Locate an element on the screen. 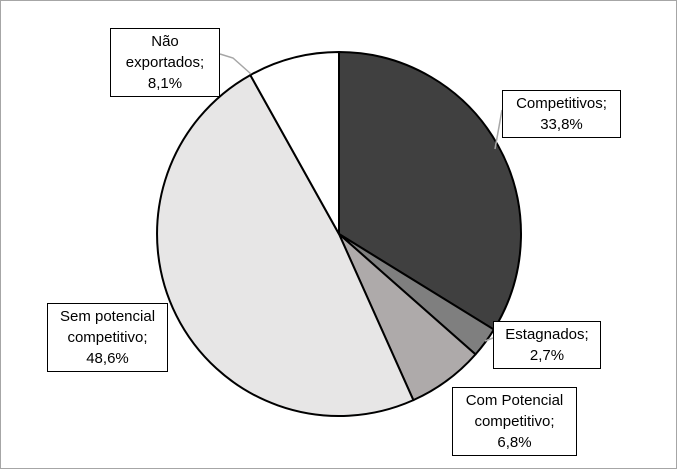 This screenshot has width=677, height=470. callout-sem-potencial: Sem potencial competitivo; 48,6% is located at coordinates (107, 337).